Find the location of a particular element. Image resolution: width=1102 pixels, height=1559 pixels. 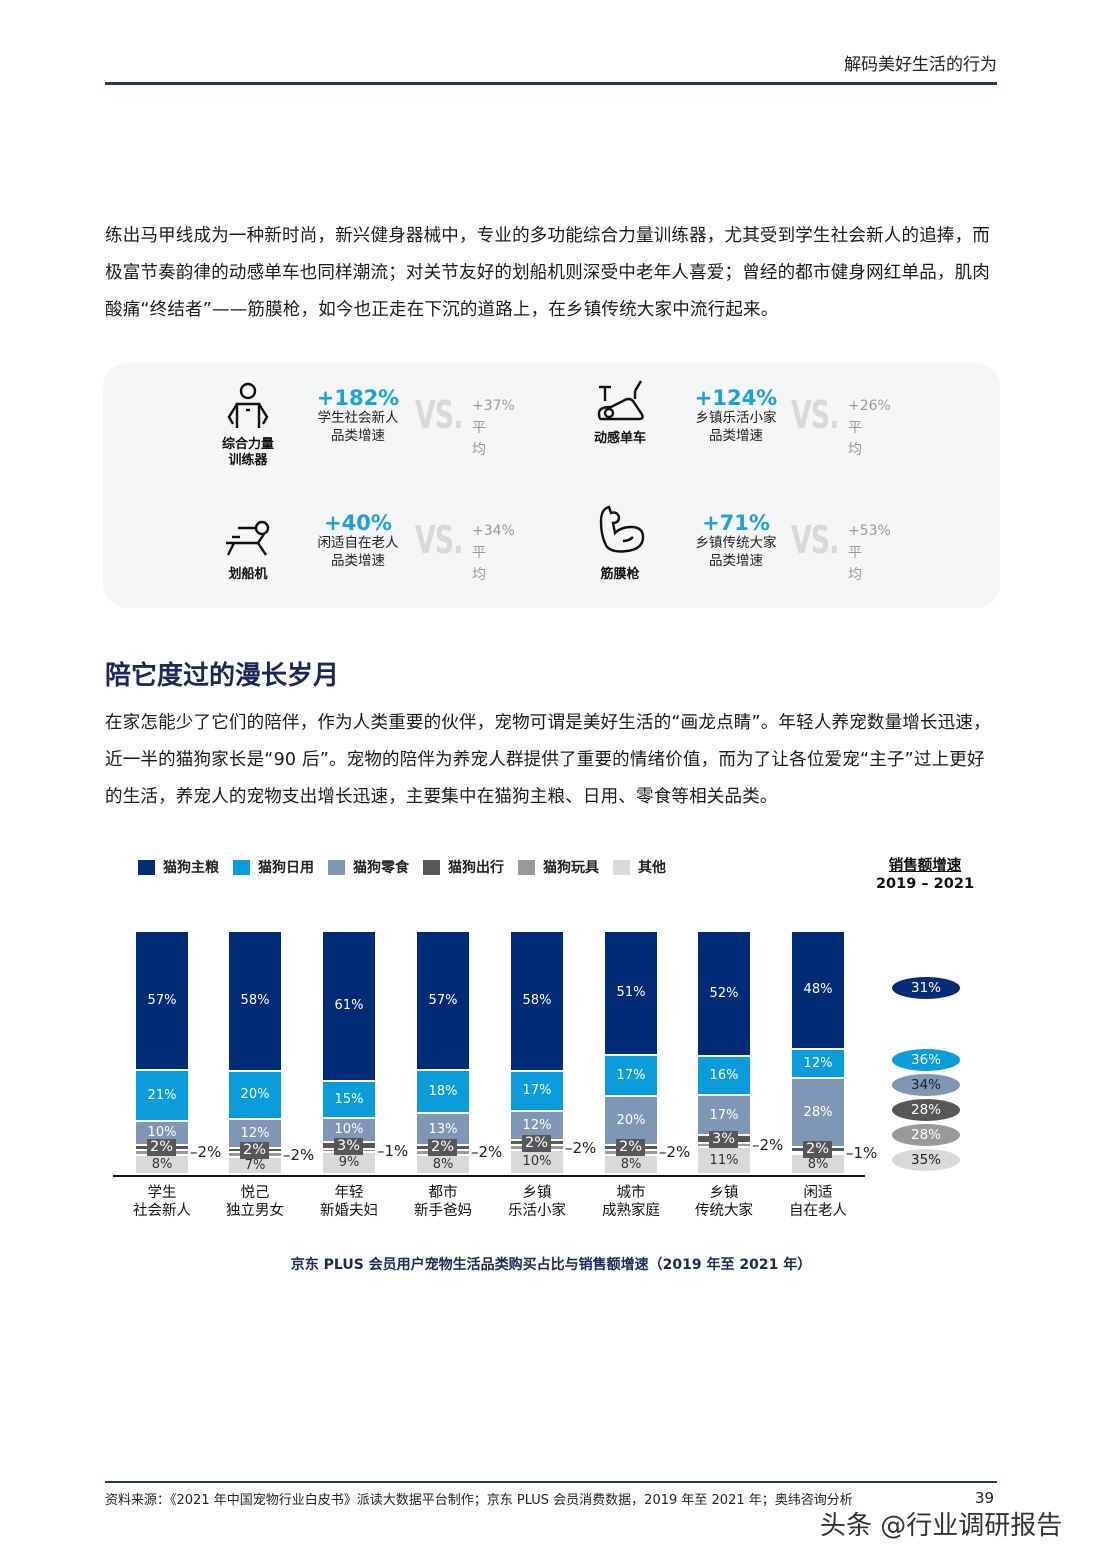

stacked-bar: 58% 20% 12% 7% is located at coordinates (255, 1053).